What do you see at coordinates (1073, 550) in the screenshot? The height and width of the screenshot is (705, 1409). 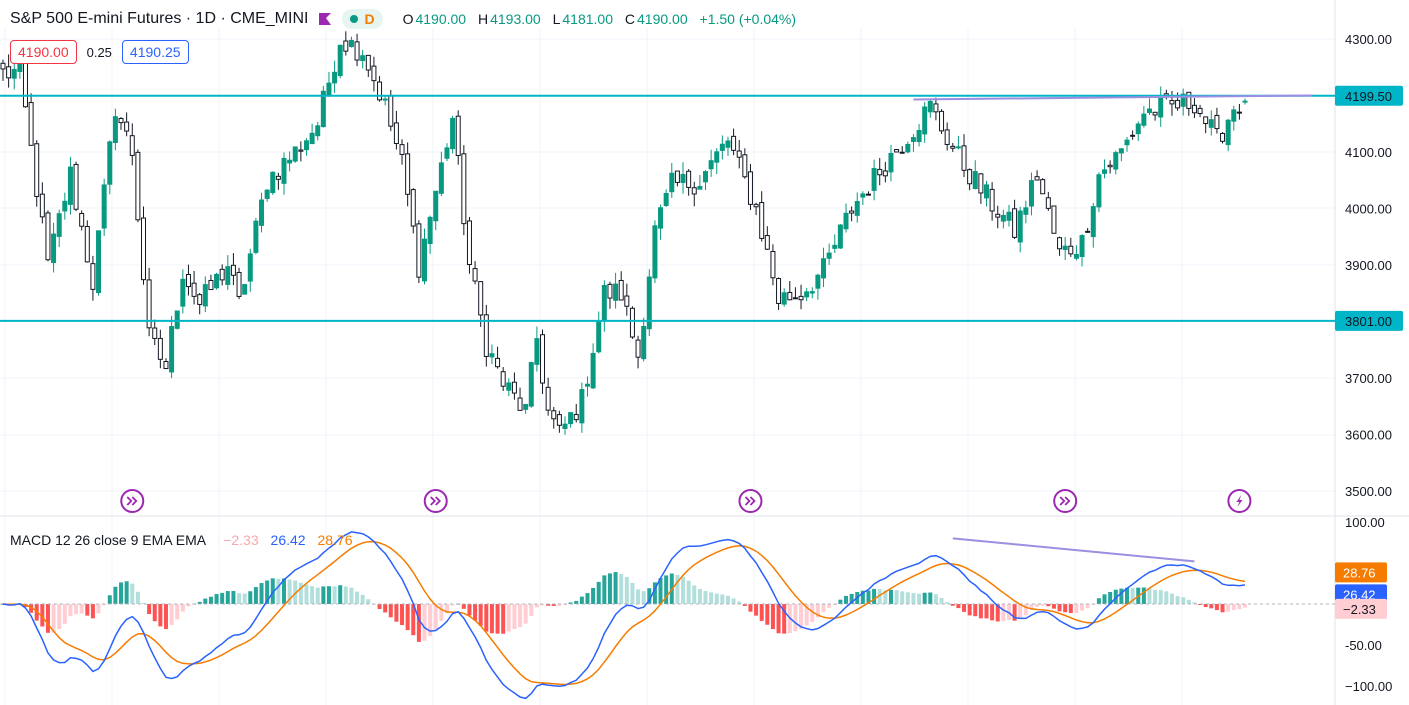 I see `macd-divergence-line` at bounding box center [1073, 550].